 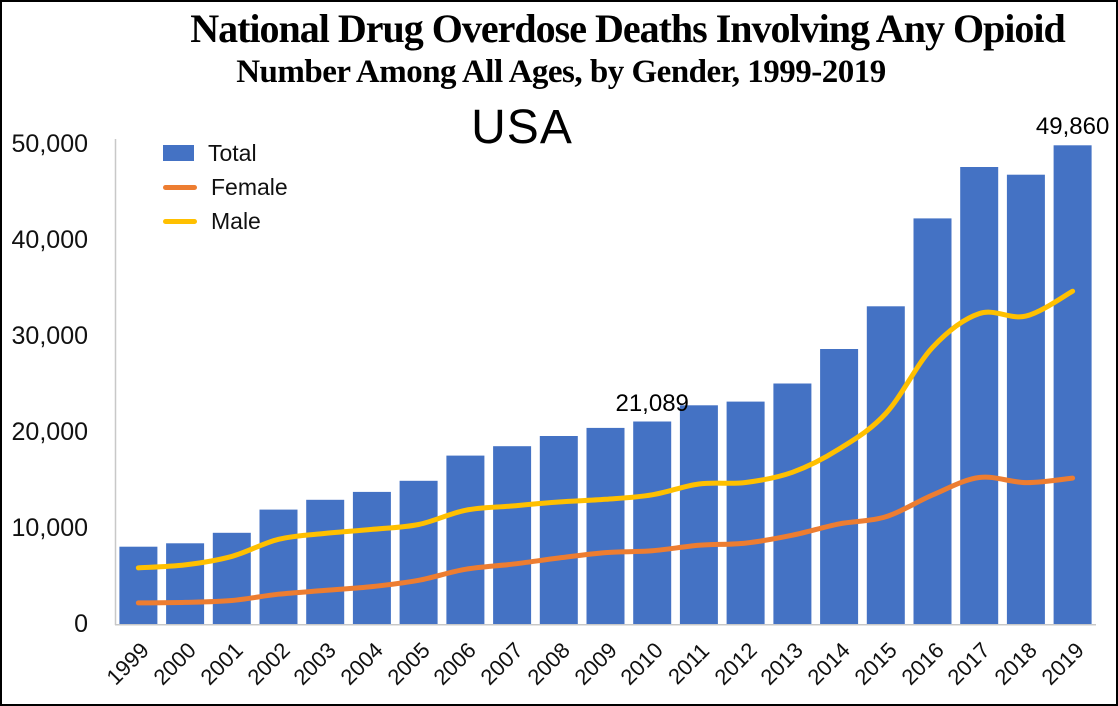 What do you see at coordinates (418, 552) in the screenshot?
I see `bar-2005` at bounding box center [418, 552].